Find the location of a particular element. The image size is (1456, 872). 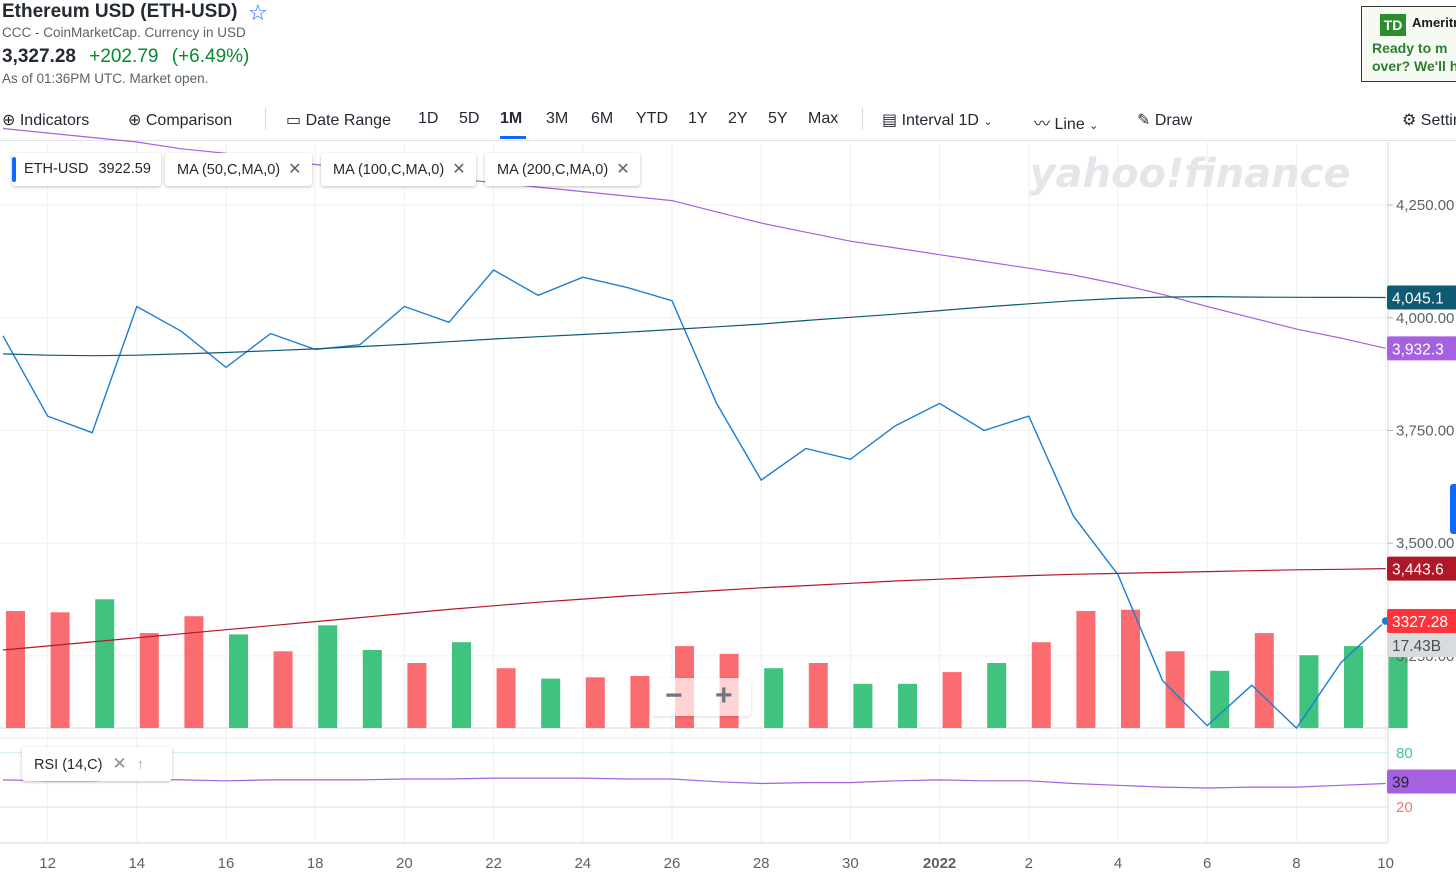

chart-type-dropdown: 〰 Line ⌄ is located at coordinates (1066, 124).